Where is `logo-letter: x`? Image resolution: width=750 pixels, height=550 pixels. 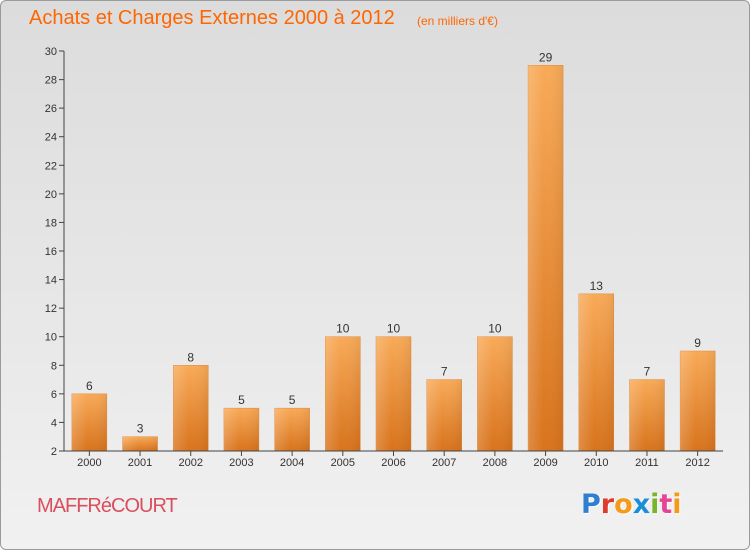 logo-letter: x is located at coordinates (641, 504).